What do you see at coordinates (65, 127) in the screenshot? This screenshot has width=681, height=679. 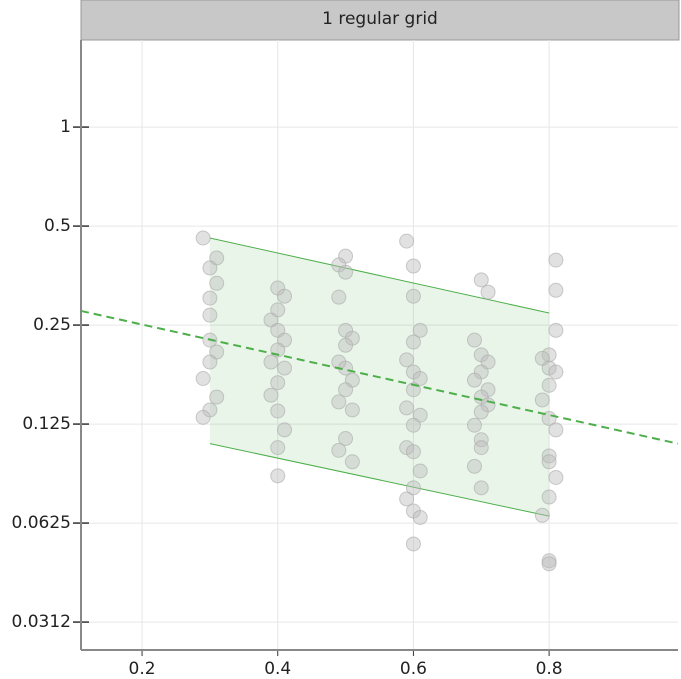 I see `y-tick-label: 1` at bounding box center [65, 127].